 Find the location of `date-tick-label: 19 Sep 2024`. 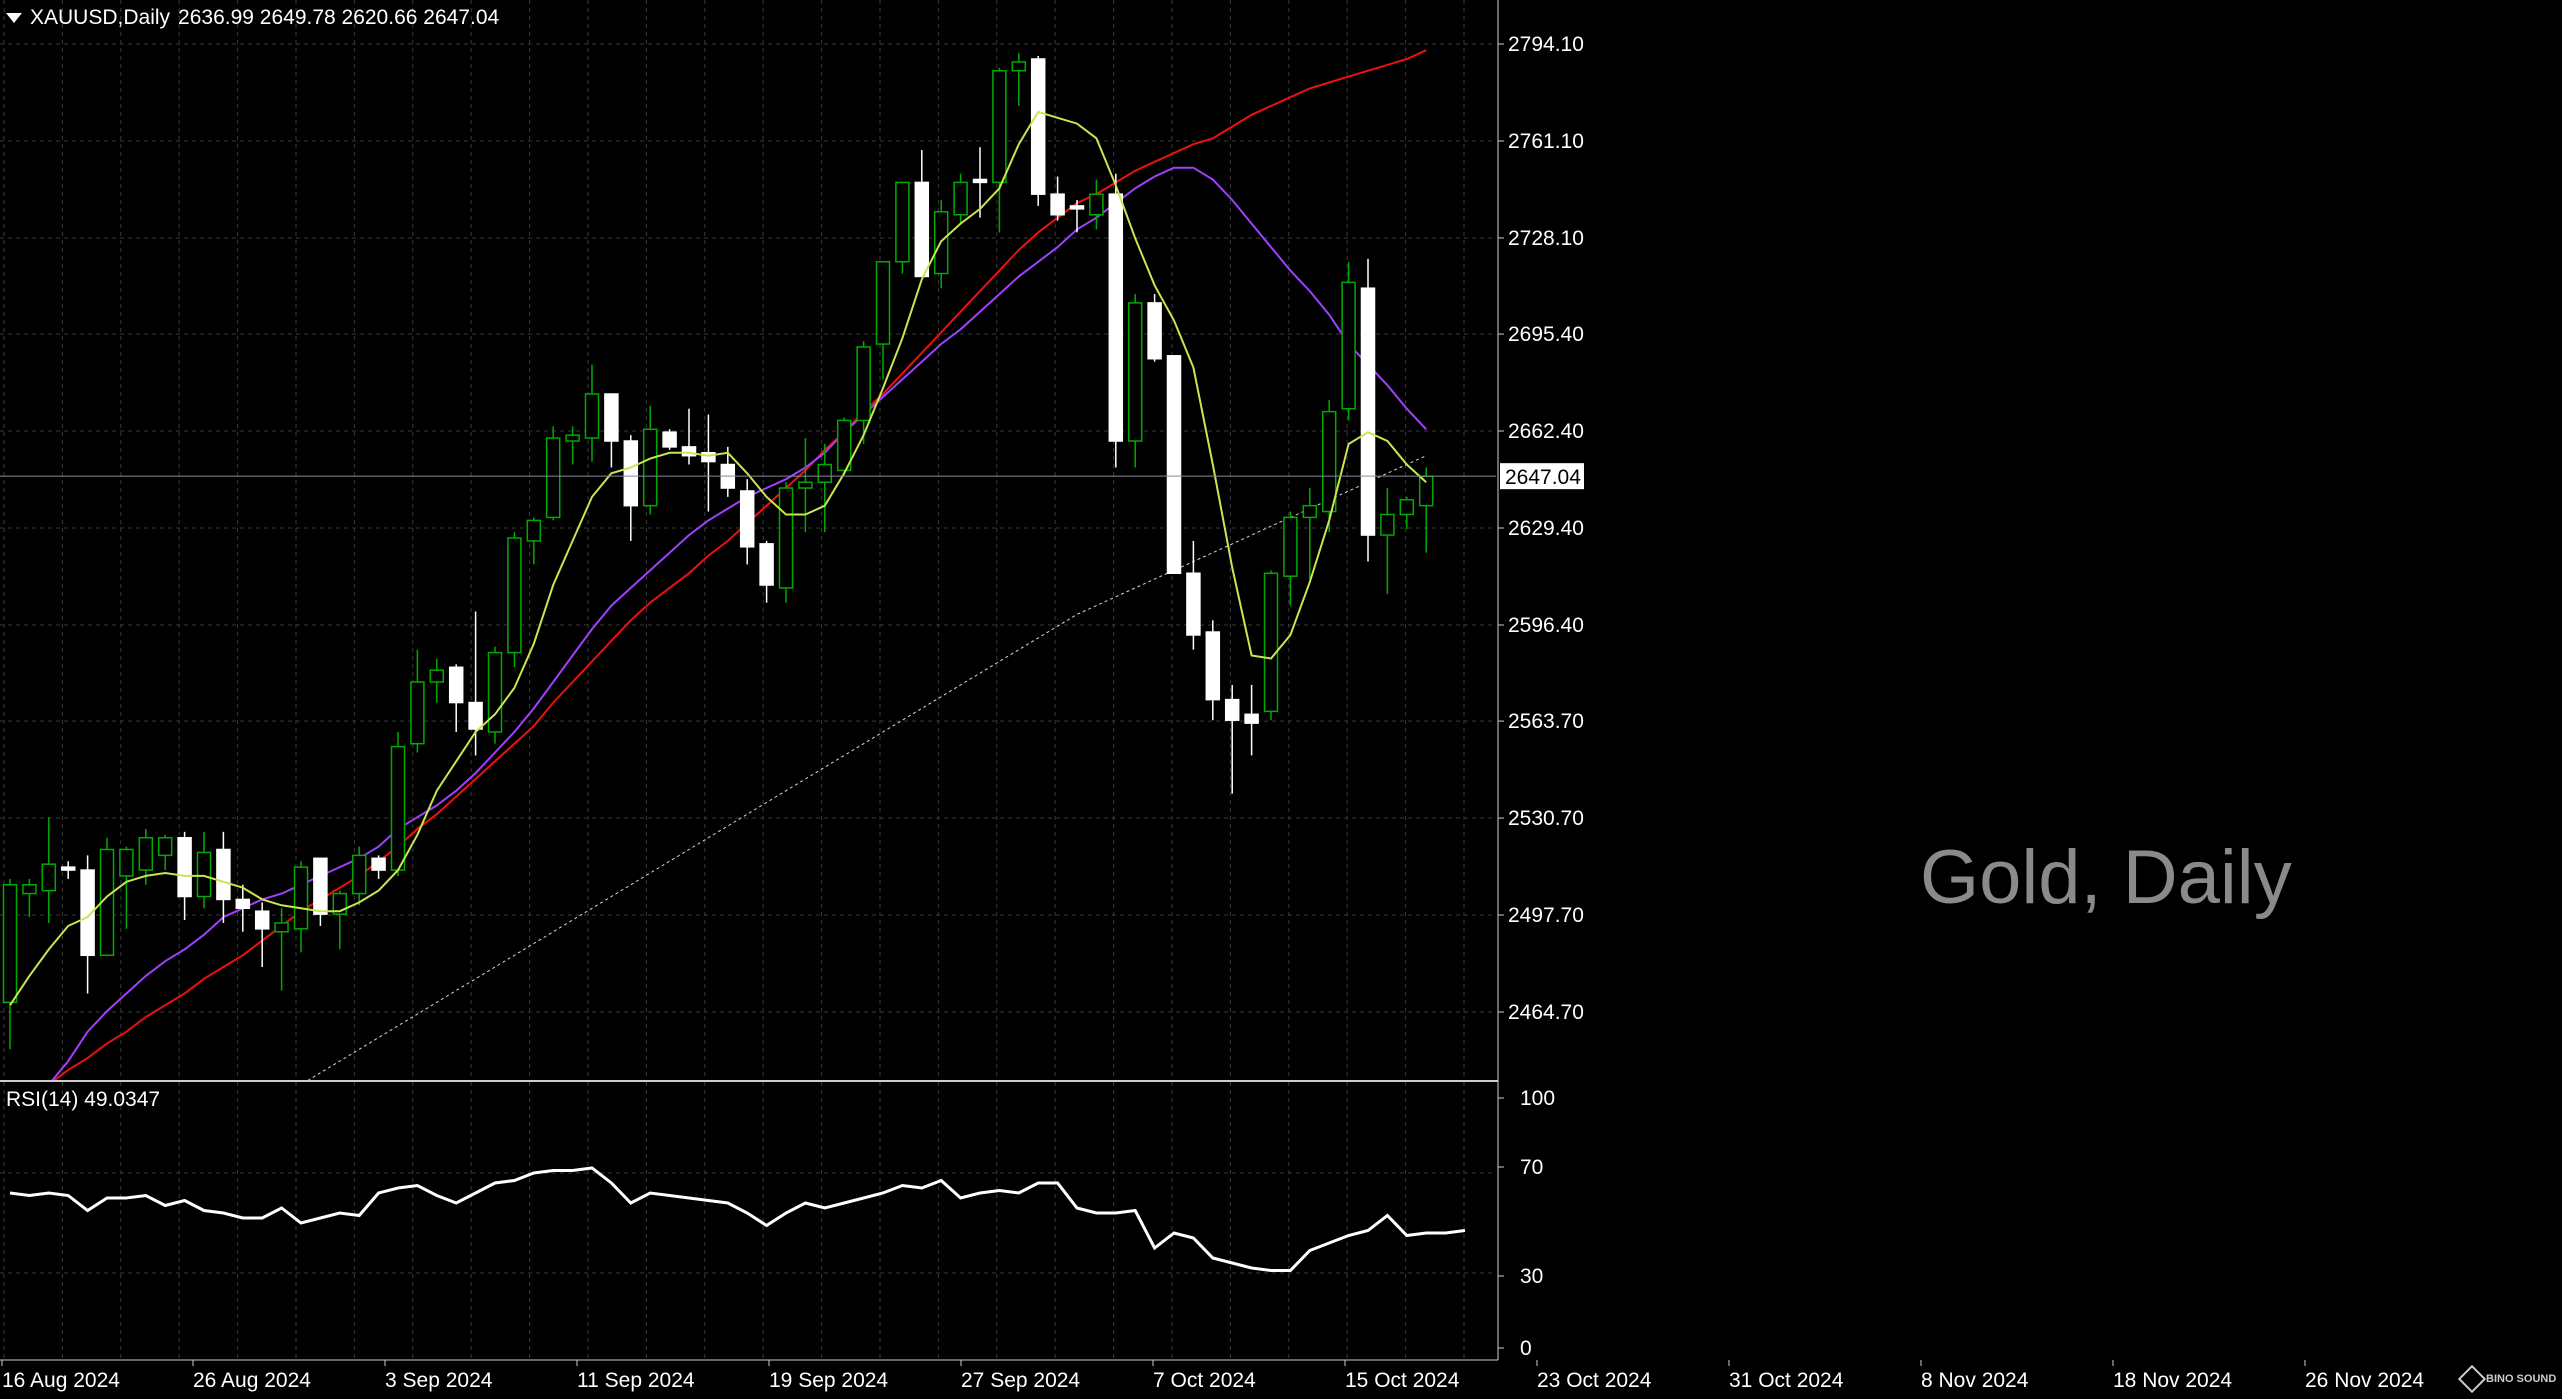

date-tick-label: 19 Sep 2024 is located at coordinates (828, 1380).